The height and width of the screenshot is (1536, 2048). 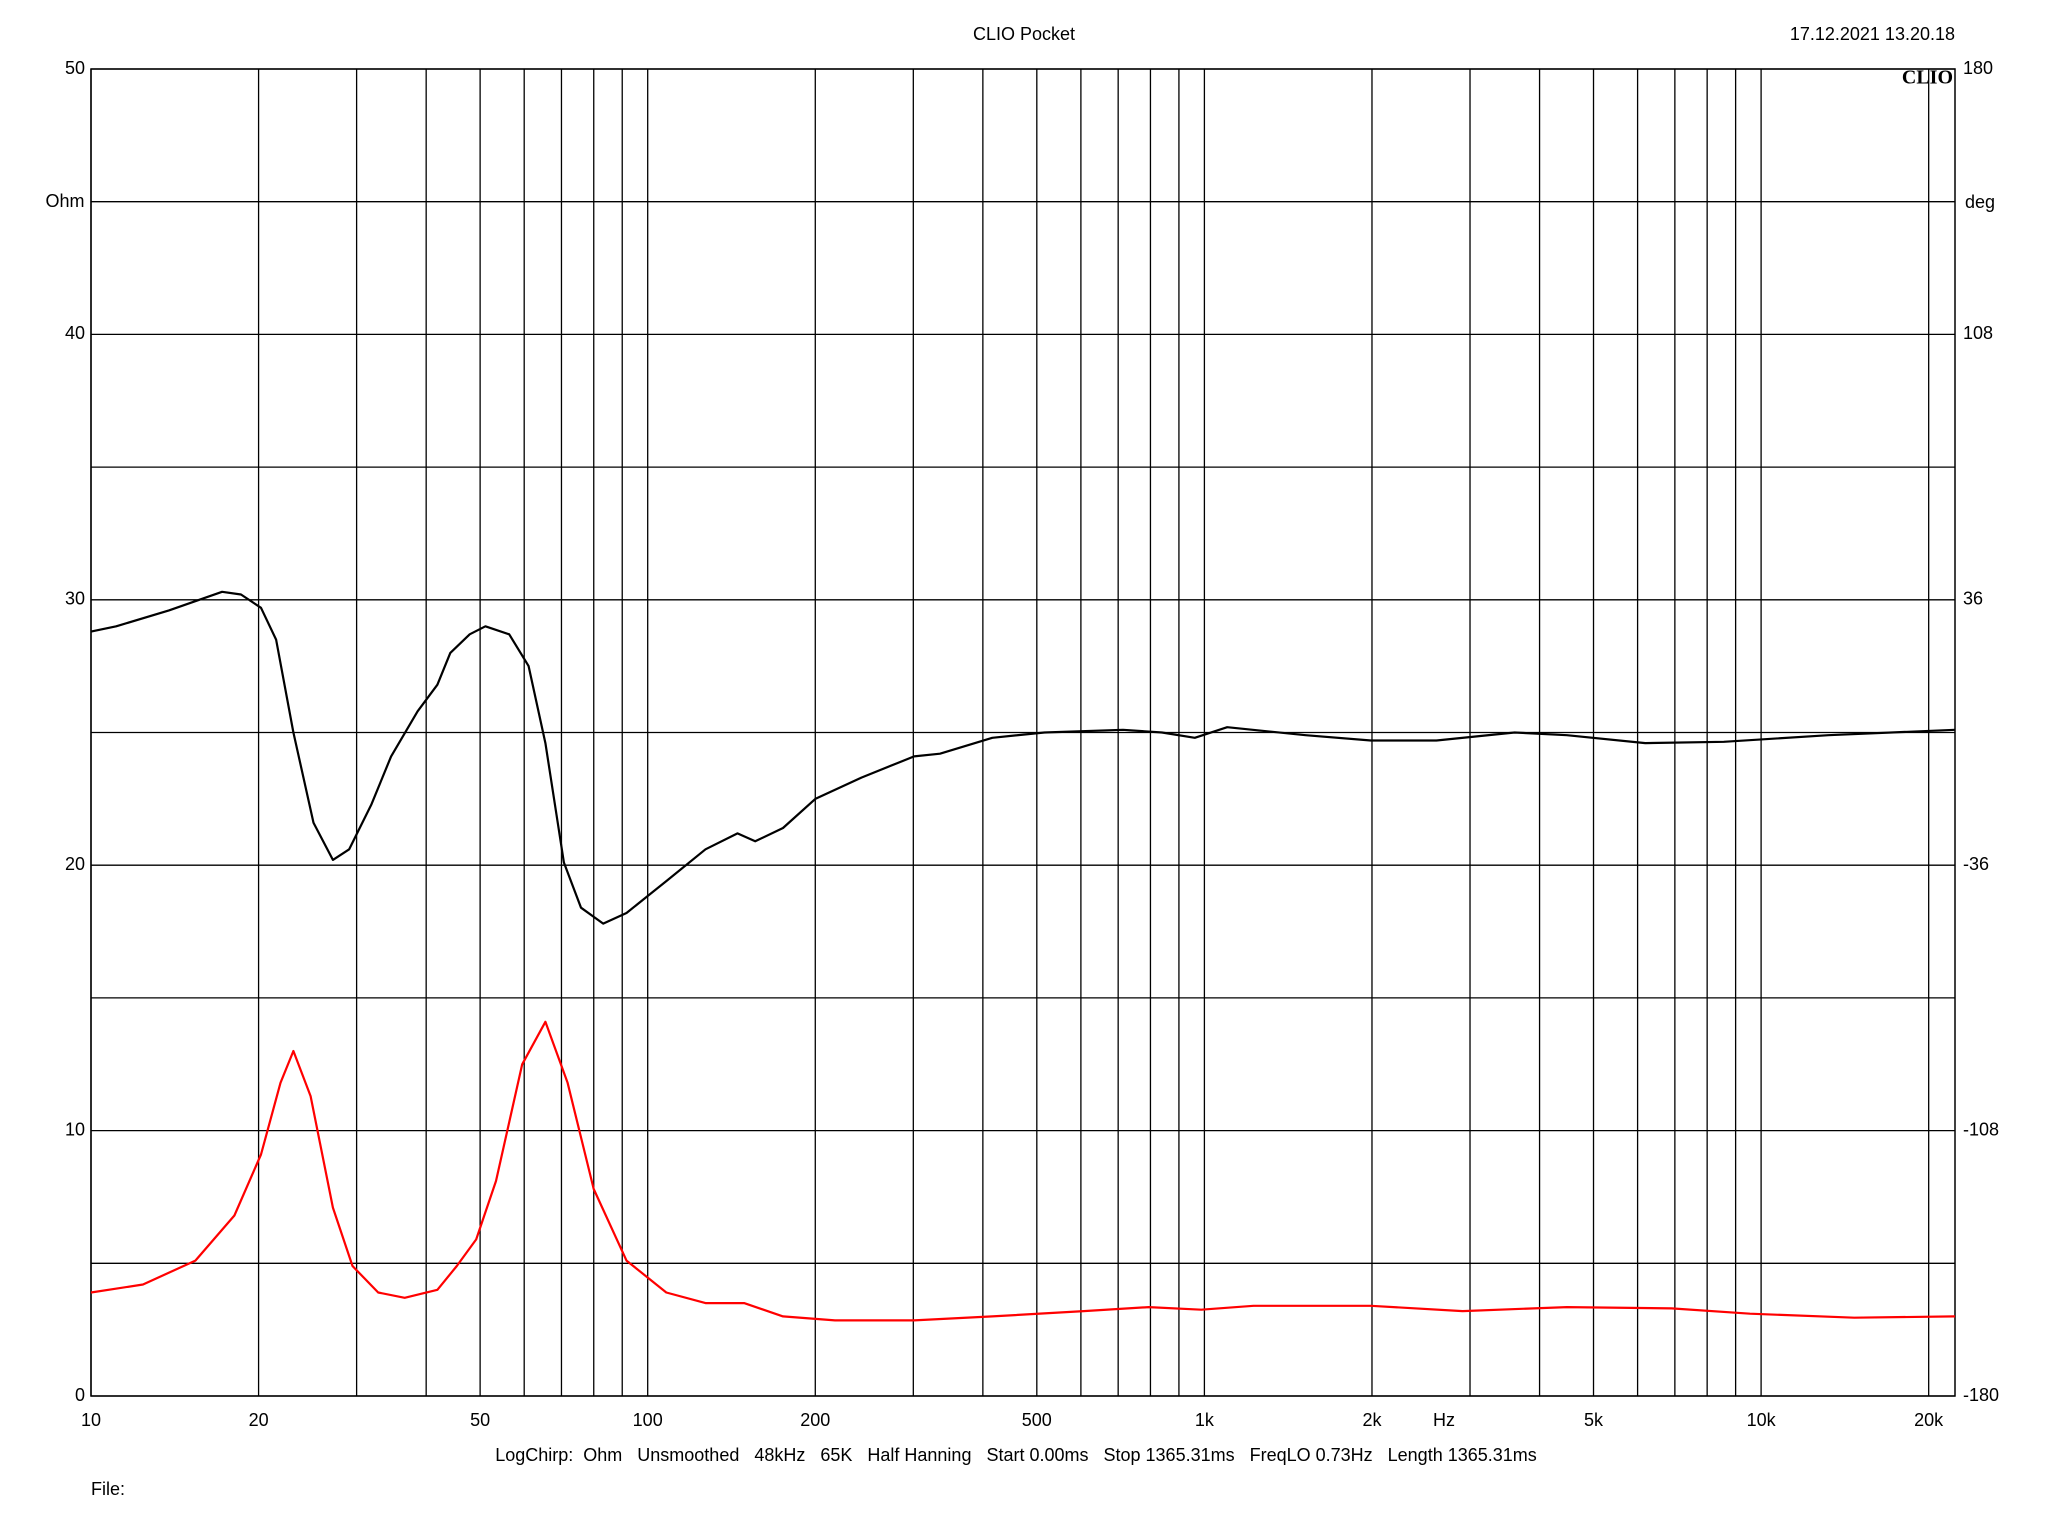 I want to click on y2-axis-label: deg, so click(x=1980, y=202).